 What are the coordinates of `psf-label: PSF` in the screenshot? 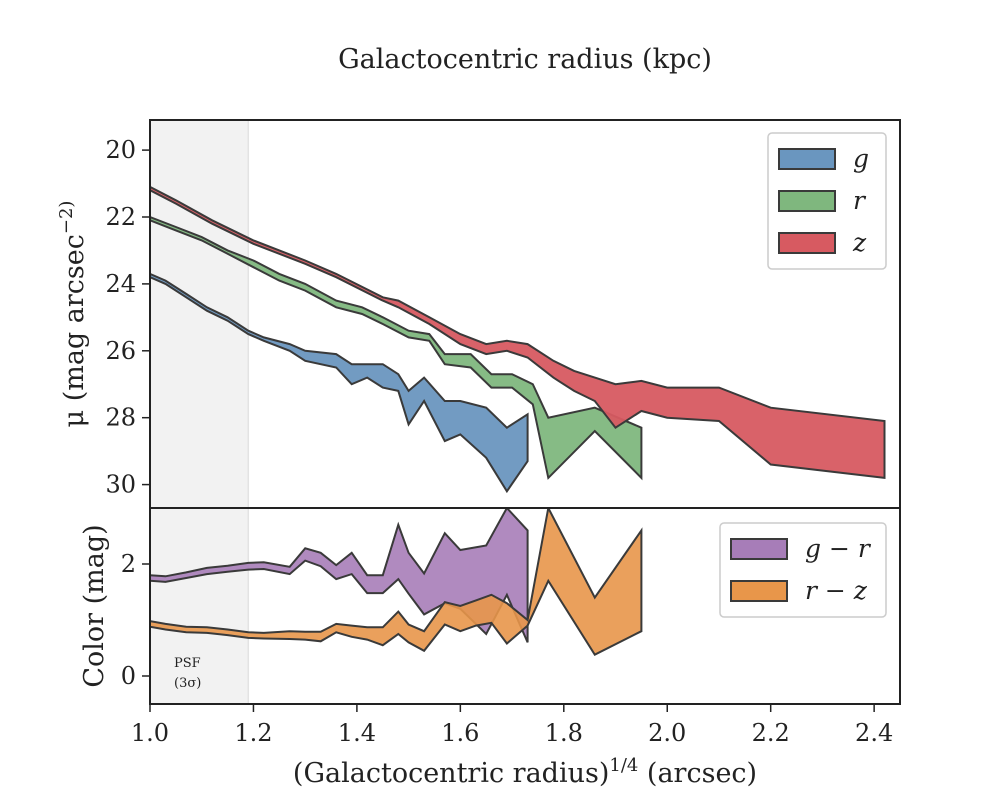 It's located at (187, 663).